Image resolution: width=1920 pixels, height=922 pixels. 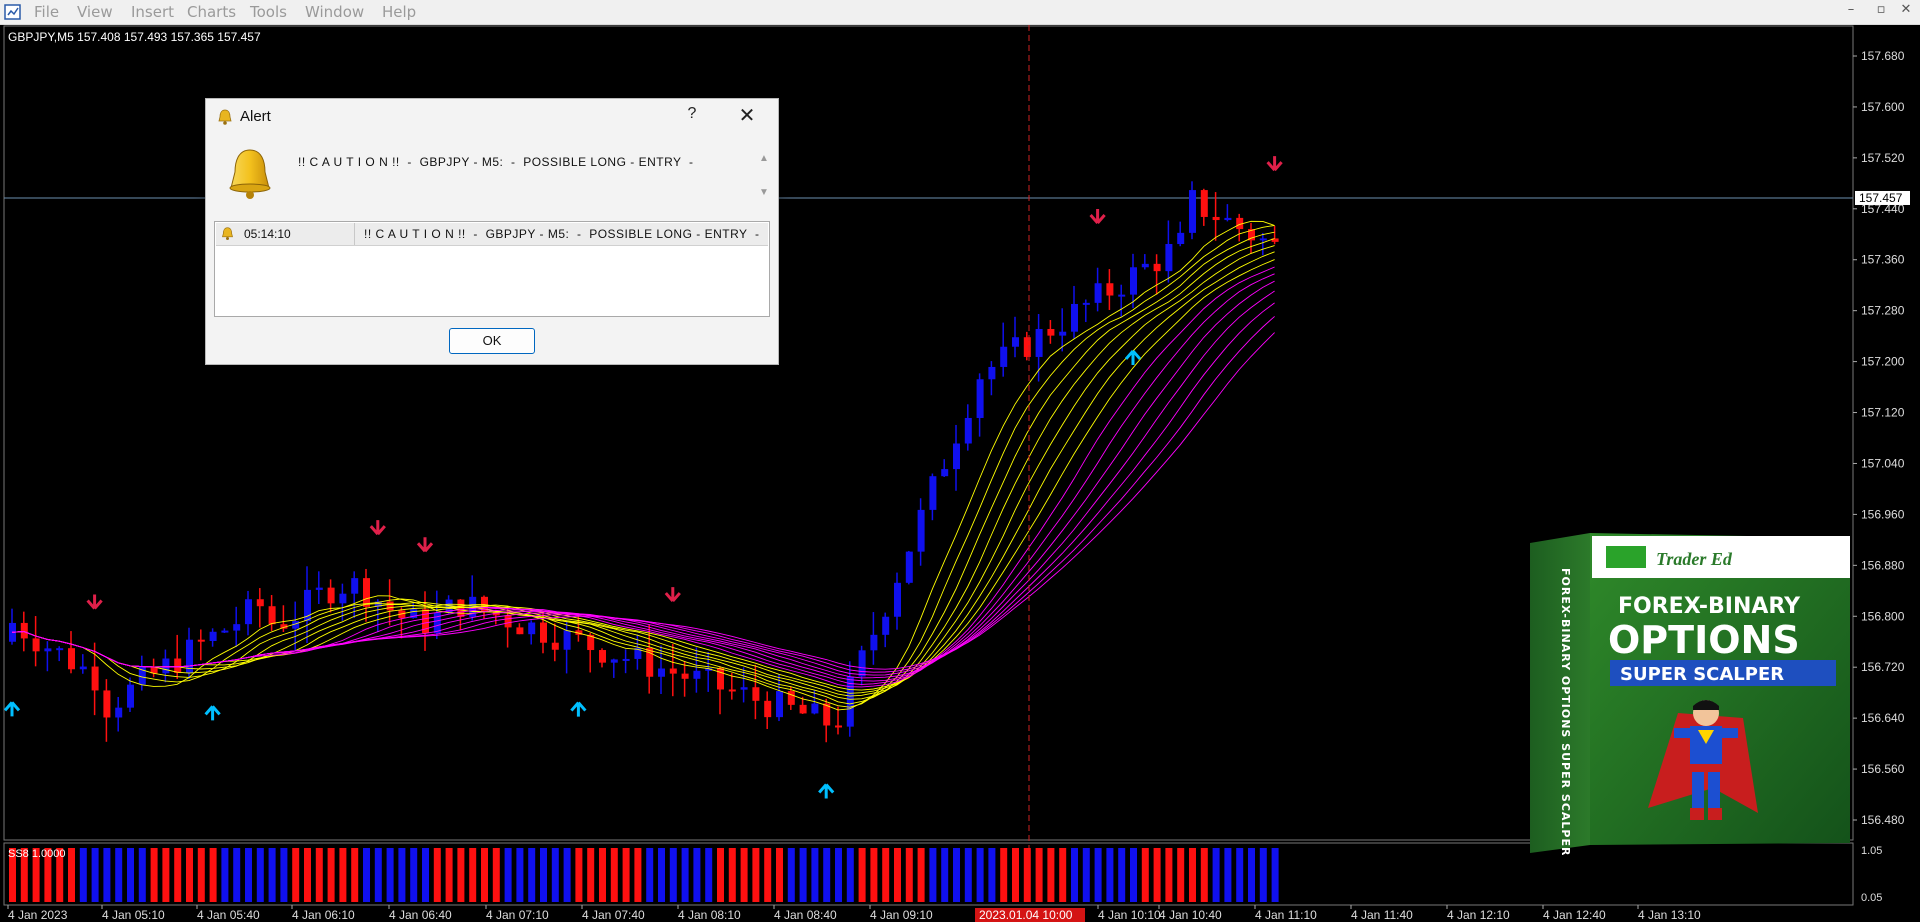 I want to click on time-axis-label: 4 Jan 11:10, so click(x=1286, y=915).